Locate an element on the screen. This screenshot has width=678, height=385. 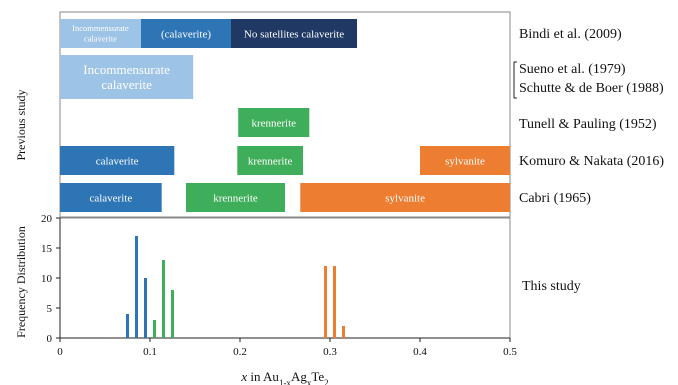
y-tick-label: 10 is located at coordinates (47, 279).